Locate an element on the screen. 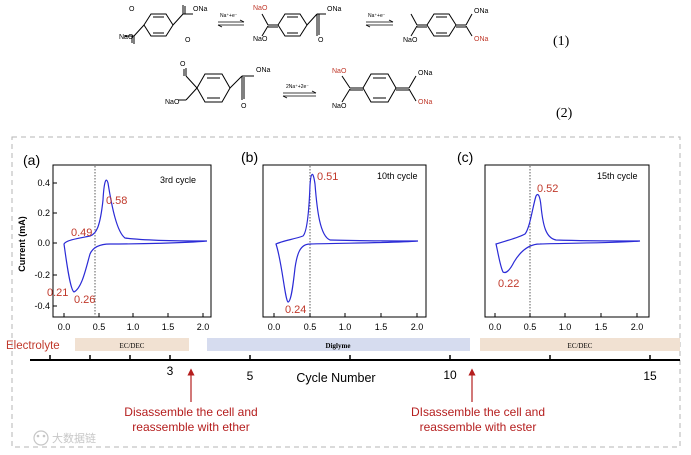  panel-b-cv-curve is located at coordinates (347, 238).